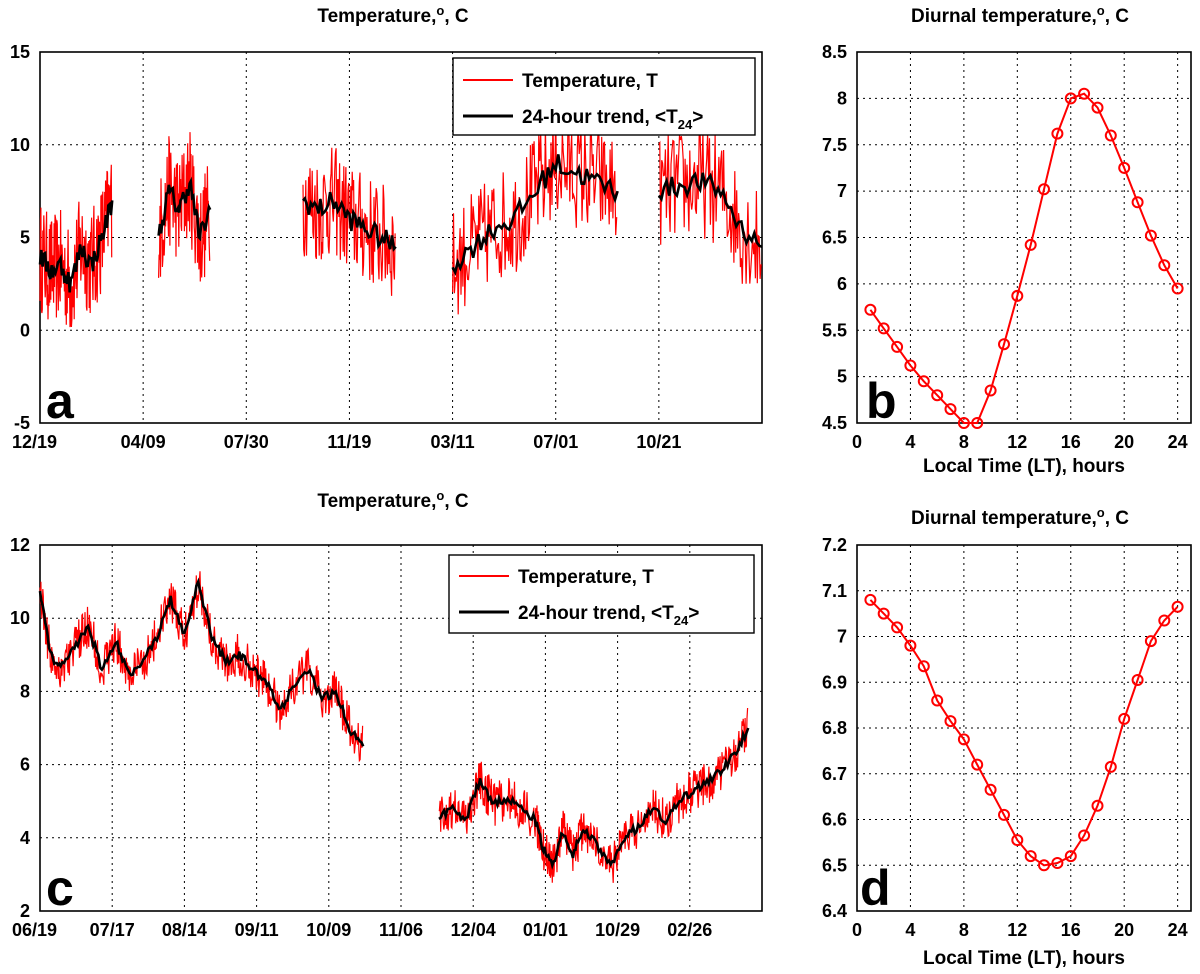 The image size is (1200, 974). What do you see at coordinates (143, 442) in the screenshot?
I see `panel-a-x-tick-label: 04/09` at bounding box center [143, 442].